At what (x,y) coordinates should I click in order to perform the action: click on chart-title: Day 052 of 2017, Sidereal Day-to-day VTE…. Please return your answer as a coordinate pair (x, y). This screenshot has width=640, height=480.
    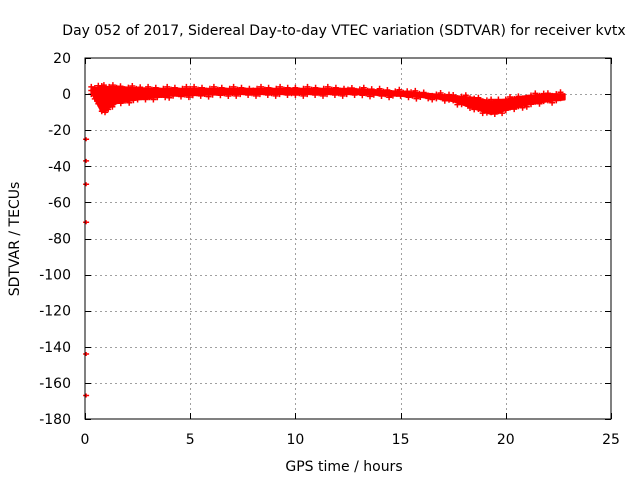
    Looking at the image, I should click on (343, 31).